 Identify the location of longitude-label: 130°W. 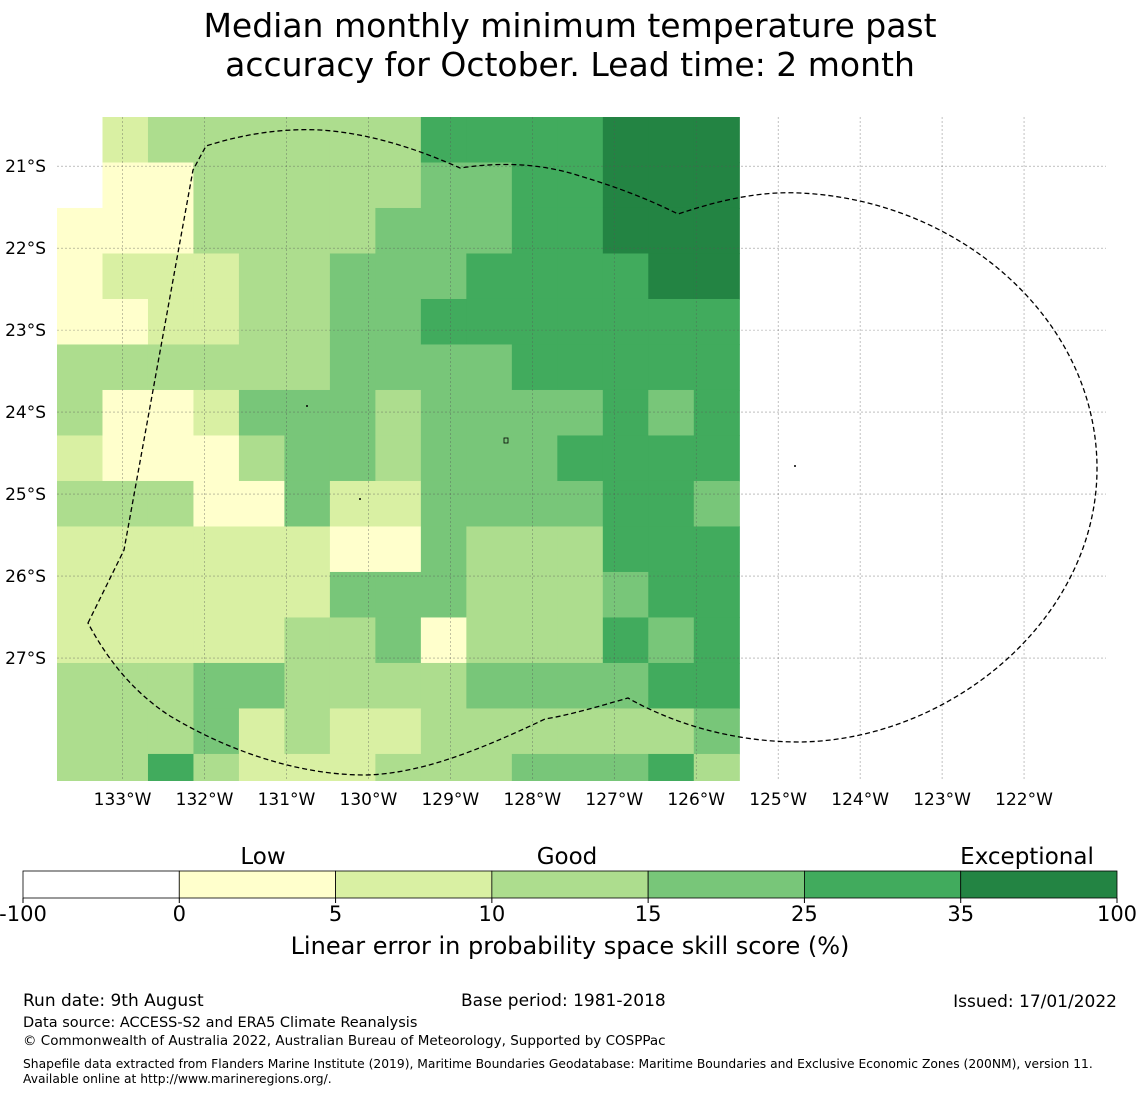
(369, 800).